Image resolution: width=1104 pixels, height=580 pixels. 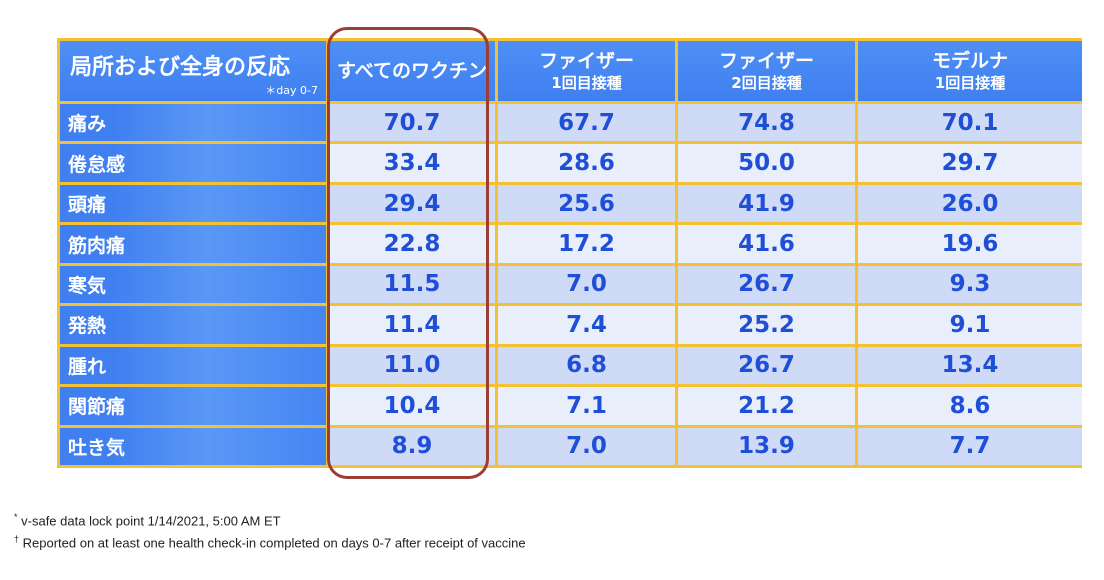 I want to click on value-cell: 10.4, so click(x=412, y=406).